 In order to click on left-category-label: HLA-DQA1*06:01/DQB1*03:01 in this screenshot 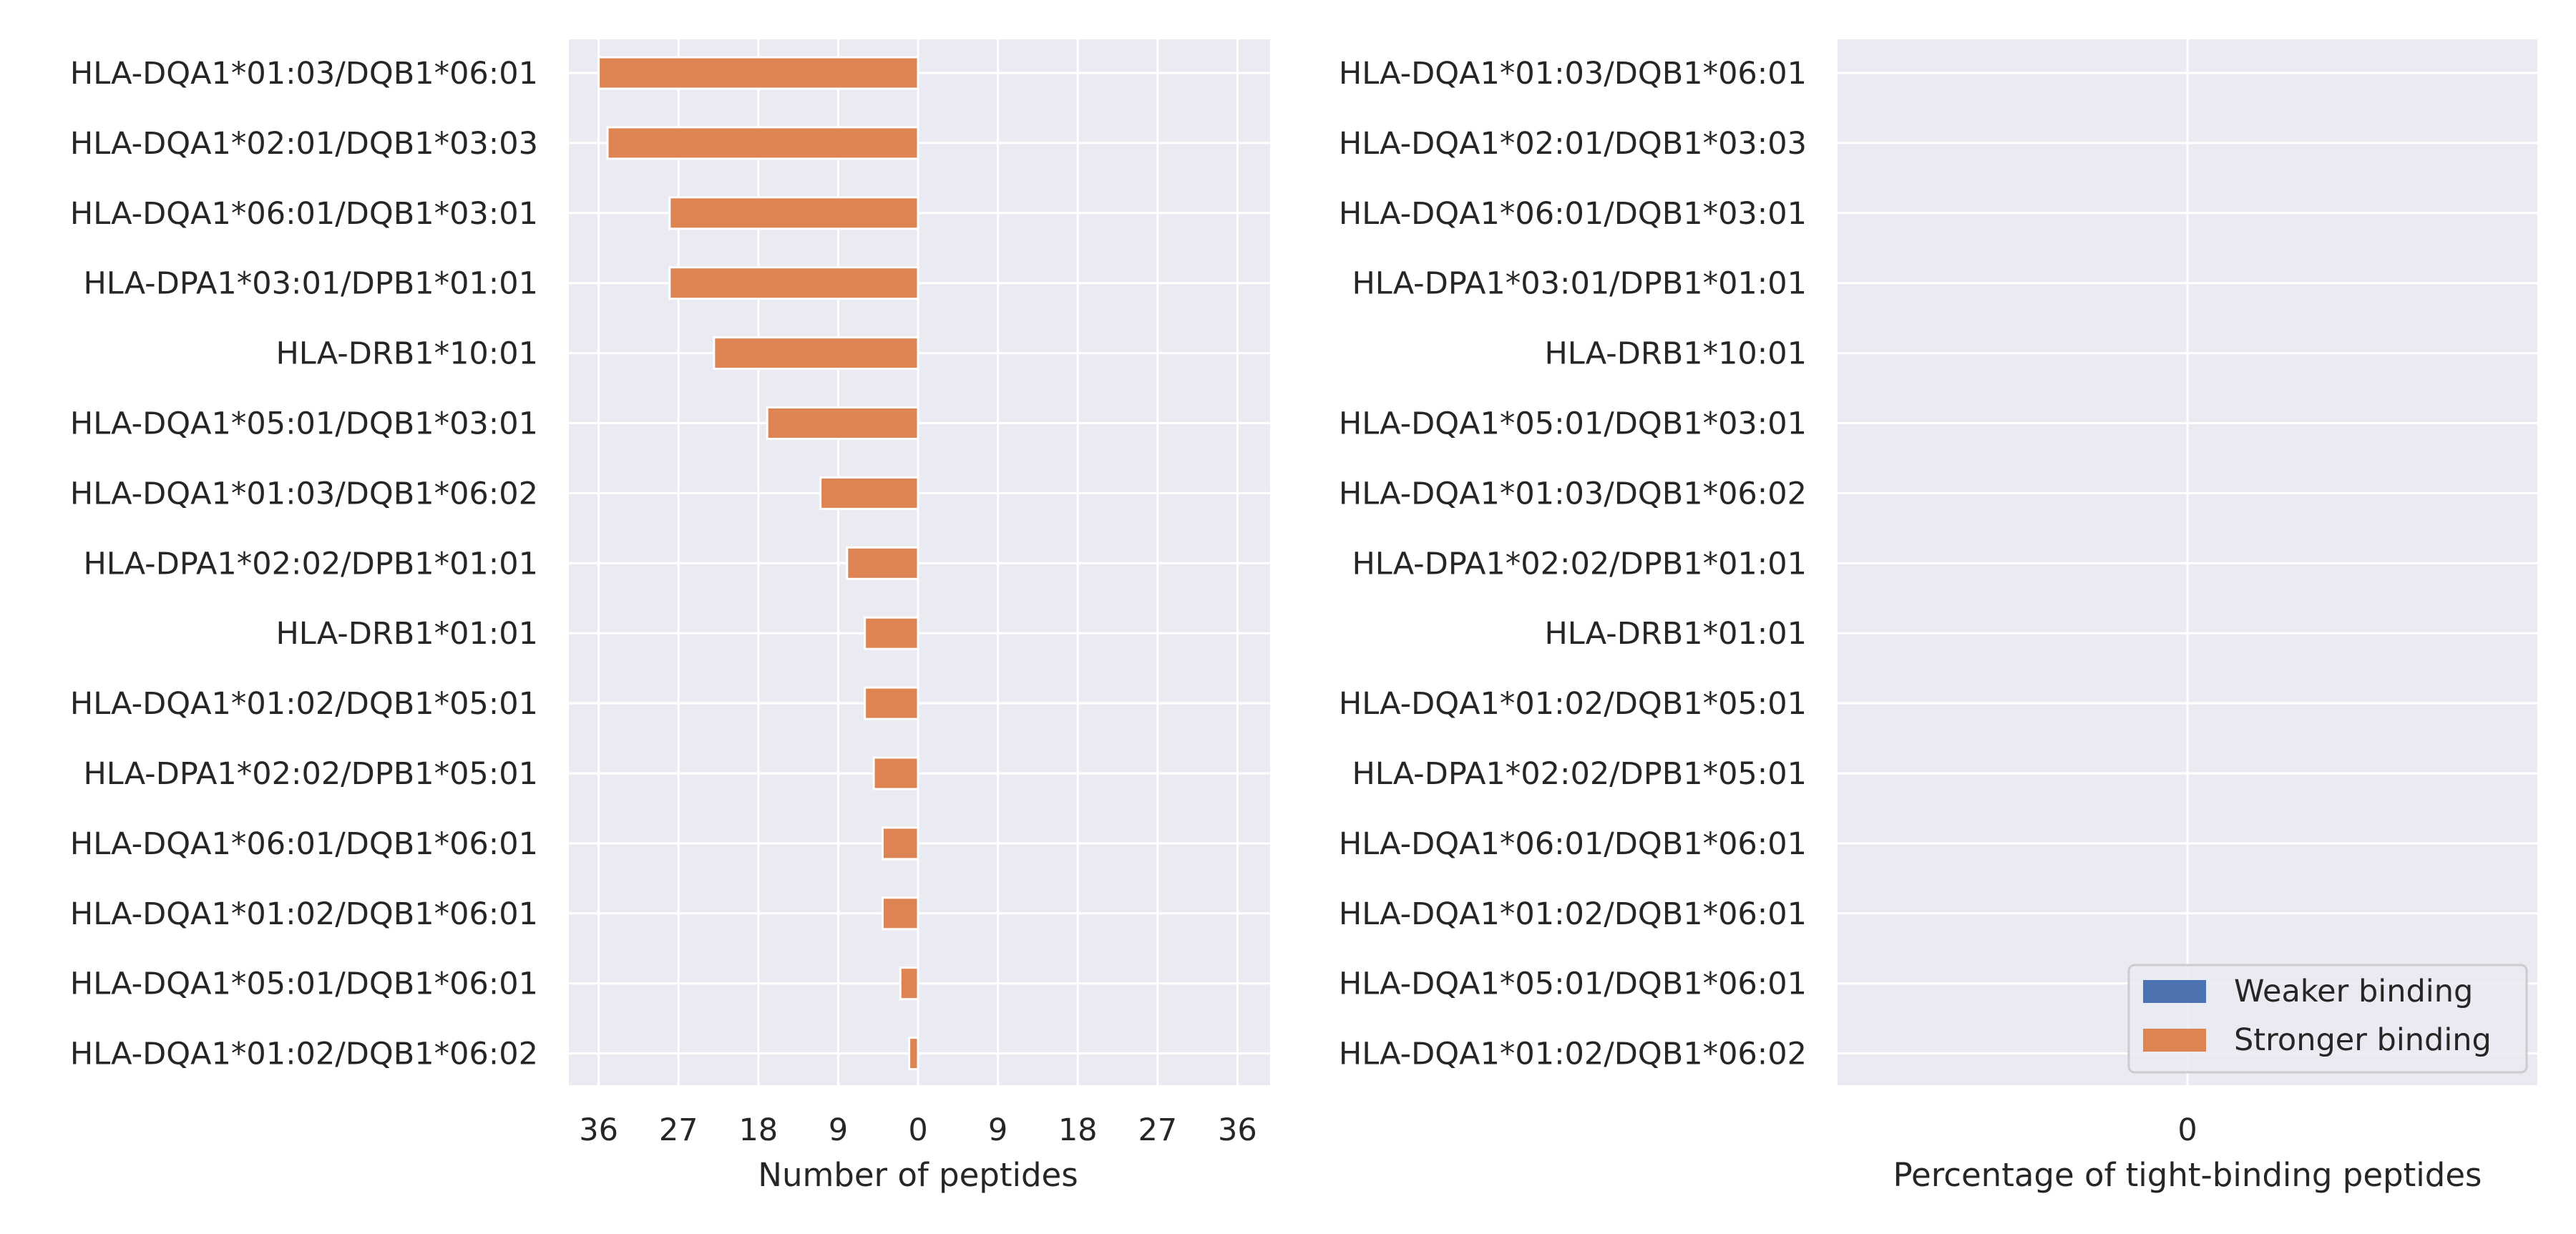, I will do `click(304, 214)`.